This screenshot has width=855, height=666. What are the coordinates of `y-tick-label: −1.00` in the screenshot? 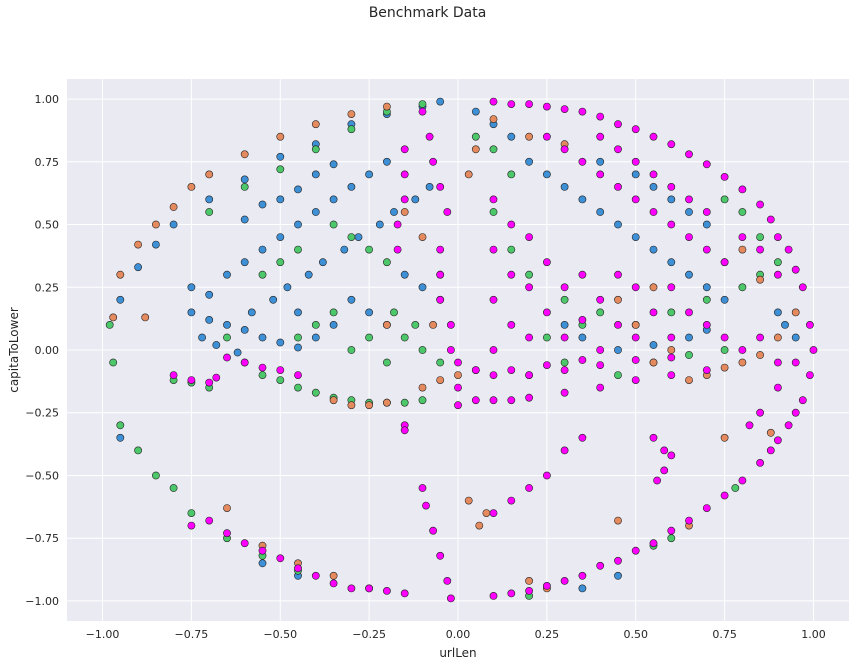 It's located at (42, 601).